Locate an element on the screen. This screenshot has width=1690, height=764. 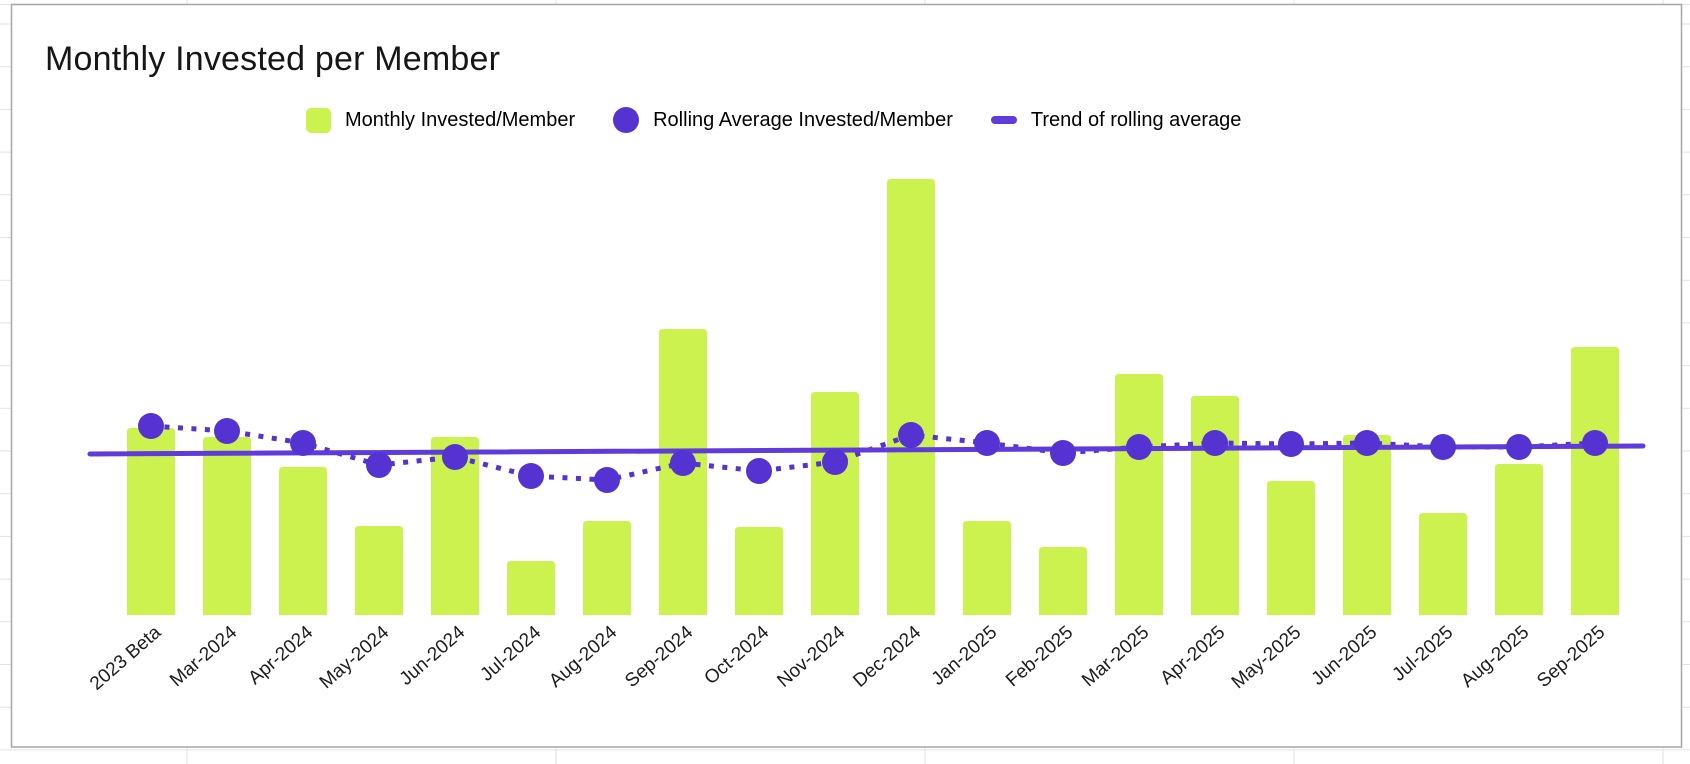
rolling-average-dot-aug-2024 is located at coordinates (607, 480).